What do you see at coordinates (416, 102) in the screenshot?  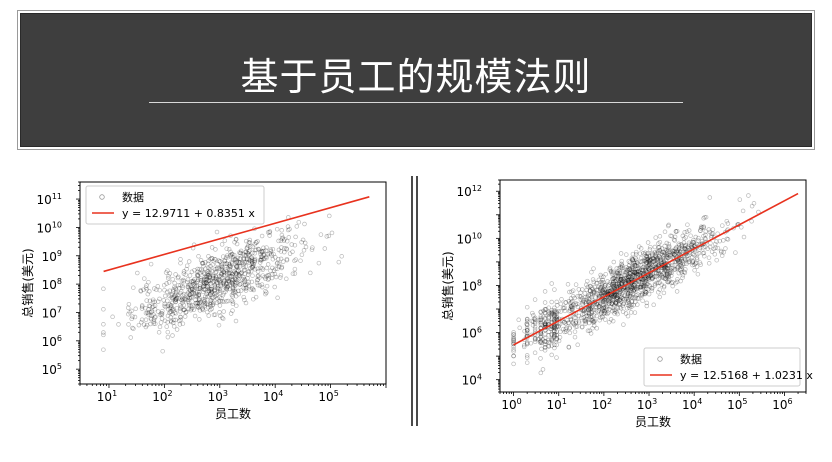 I see `title-underline` at bounding box center [416, 102].